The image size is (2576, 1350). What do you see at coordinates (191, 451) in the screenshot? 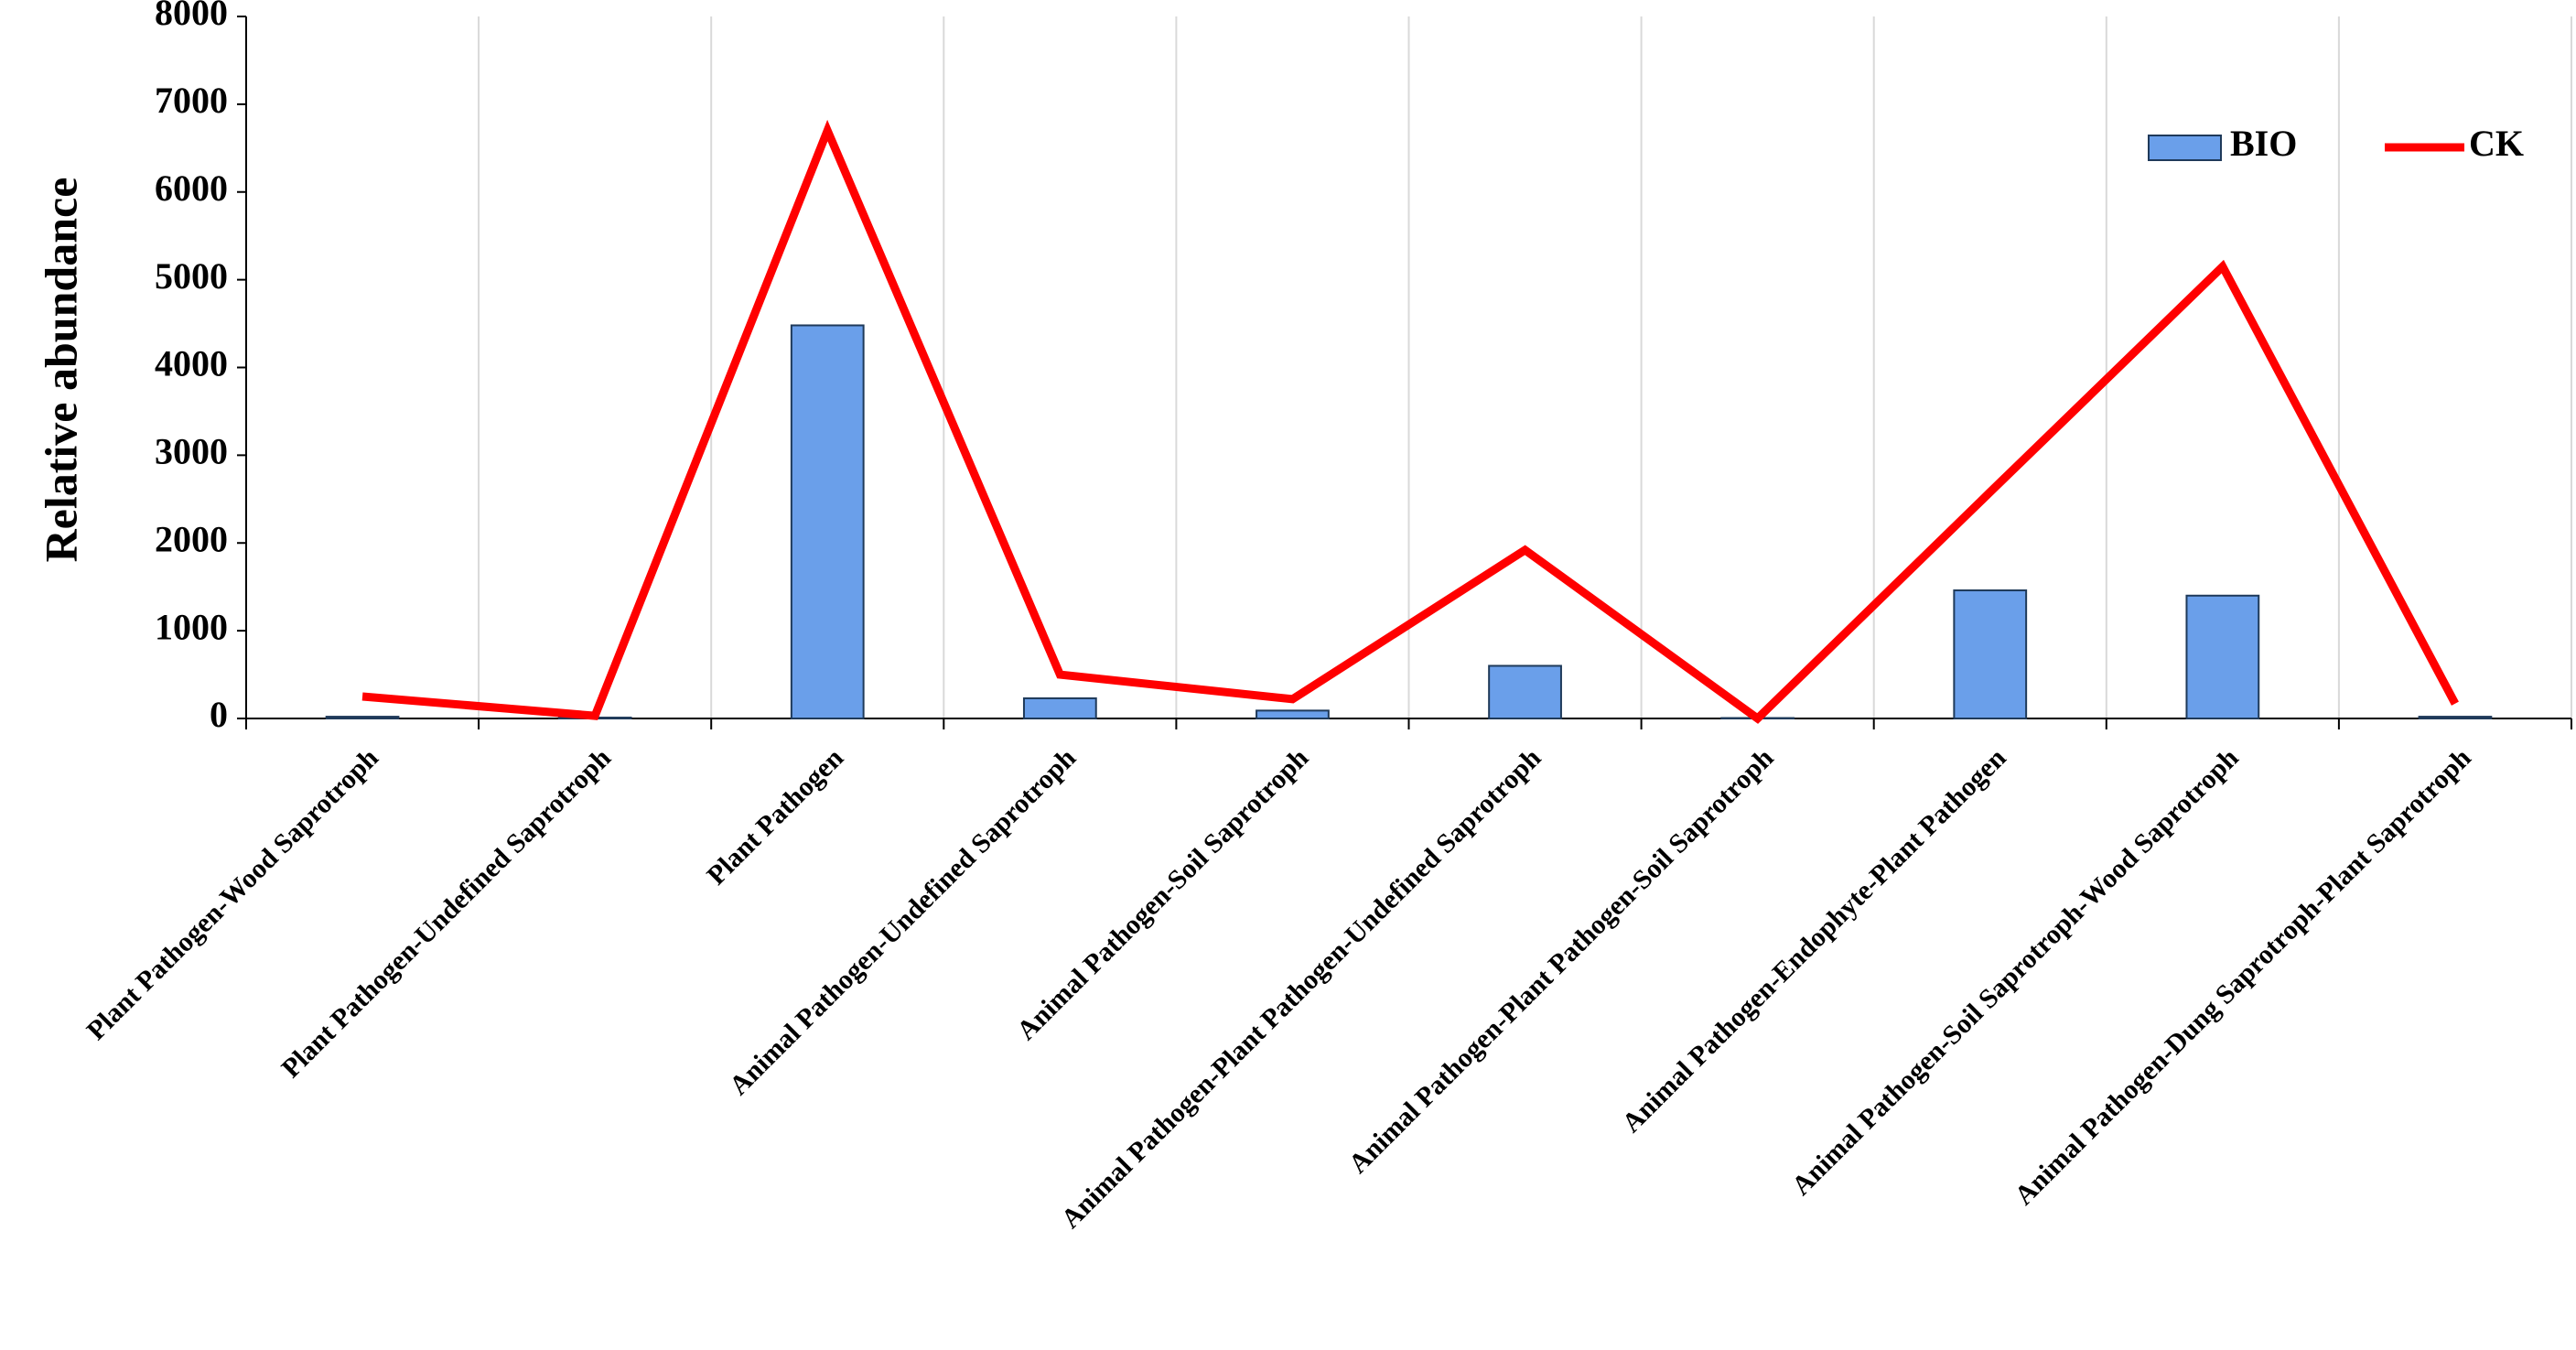
I see `y-tick-label: 3000` at bounding box center [191, 451].